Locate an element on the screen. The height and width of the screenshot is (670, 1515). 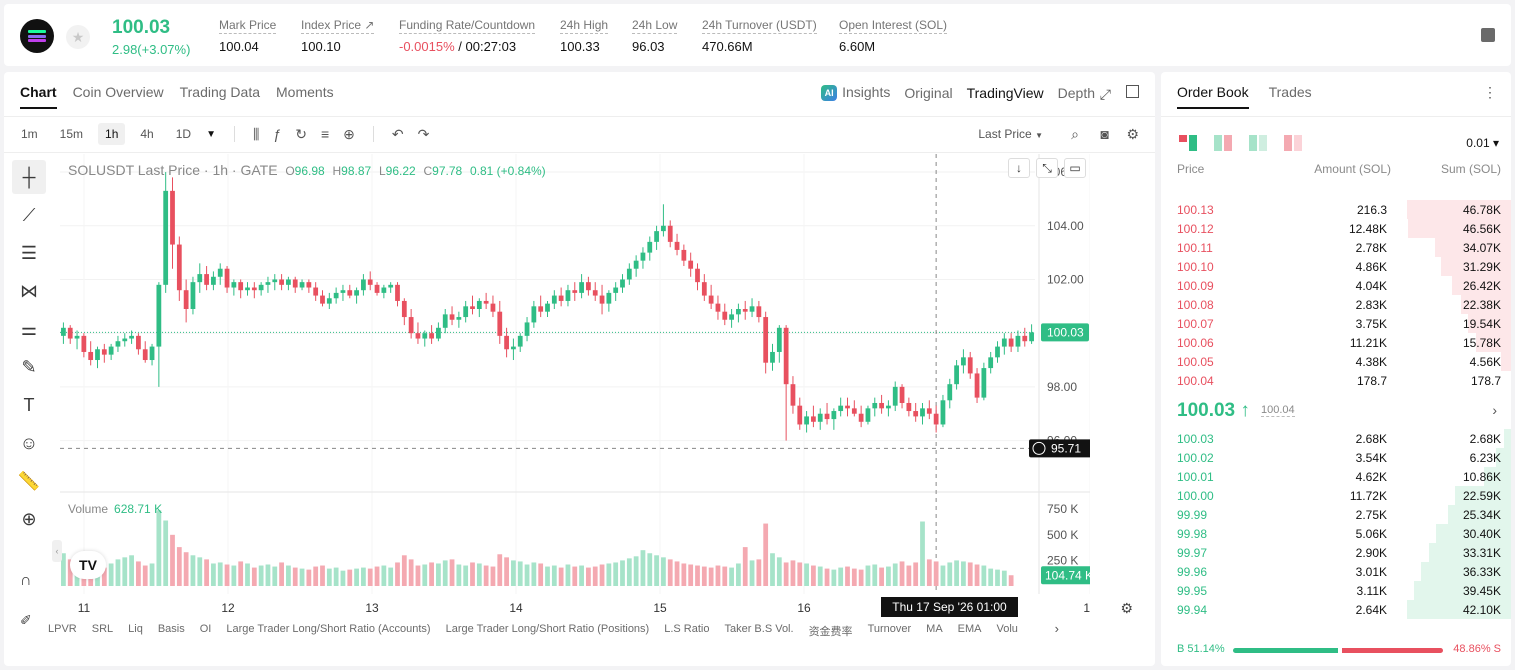
maximize-icon: ▭ is located at coordinates (1075, 168).